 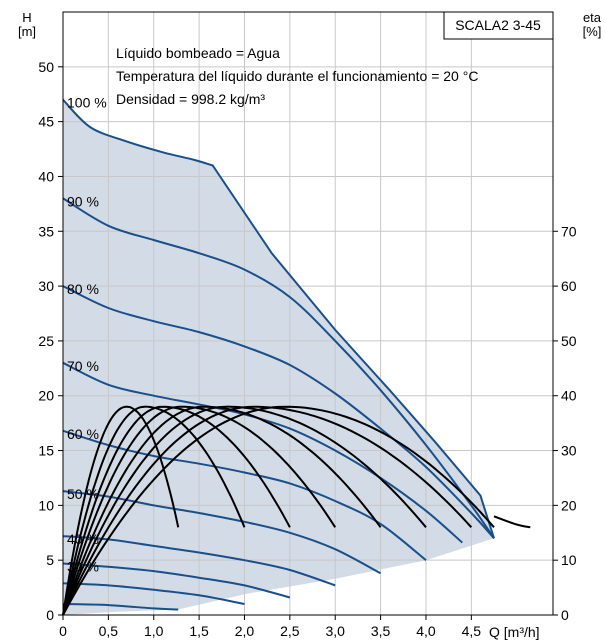 I want to click on model-name: SCALA2 3-45, so click(x=498, y=25).